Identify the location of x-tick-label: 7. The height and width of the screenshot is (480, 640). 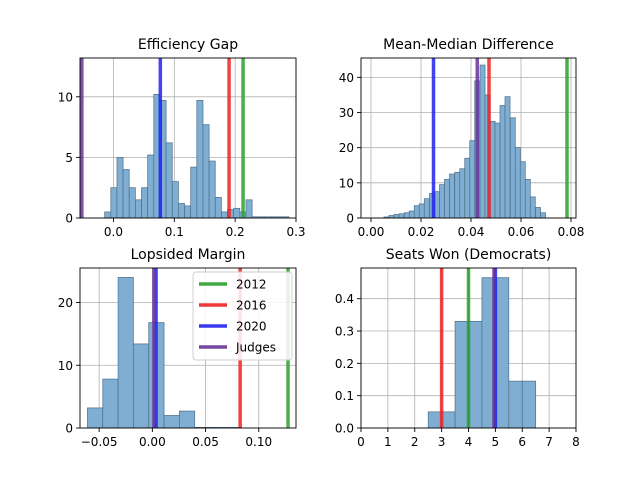
(549, 442).